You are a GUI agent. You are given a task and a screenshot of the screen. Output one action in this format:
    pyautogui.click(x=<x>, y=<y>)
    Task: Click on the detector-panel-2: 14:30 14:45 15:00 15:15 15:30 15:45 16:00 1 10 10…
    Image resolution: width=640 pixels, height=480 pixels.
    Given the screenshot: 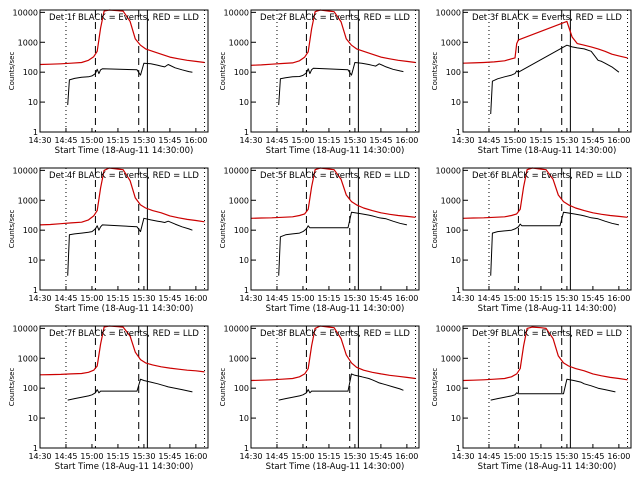 What is the action you would take?
    pyautogui.click(x=319, y=82)
    